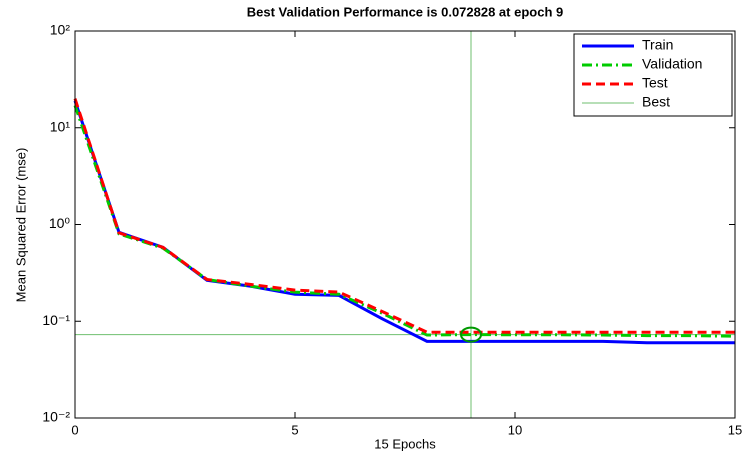  What do you see at coordinates (471, 334) in the screenshot?
I see `best-marker` at bounding box center [471, 334].